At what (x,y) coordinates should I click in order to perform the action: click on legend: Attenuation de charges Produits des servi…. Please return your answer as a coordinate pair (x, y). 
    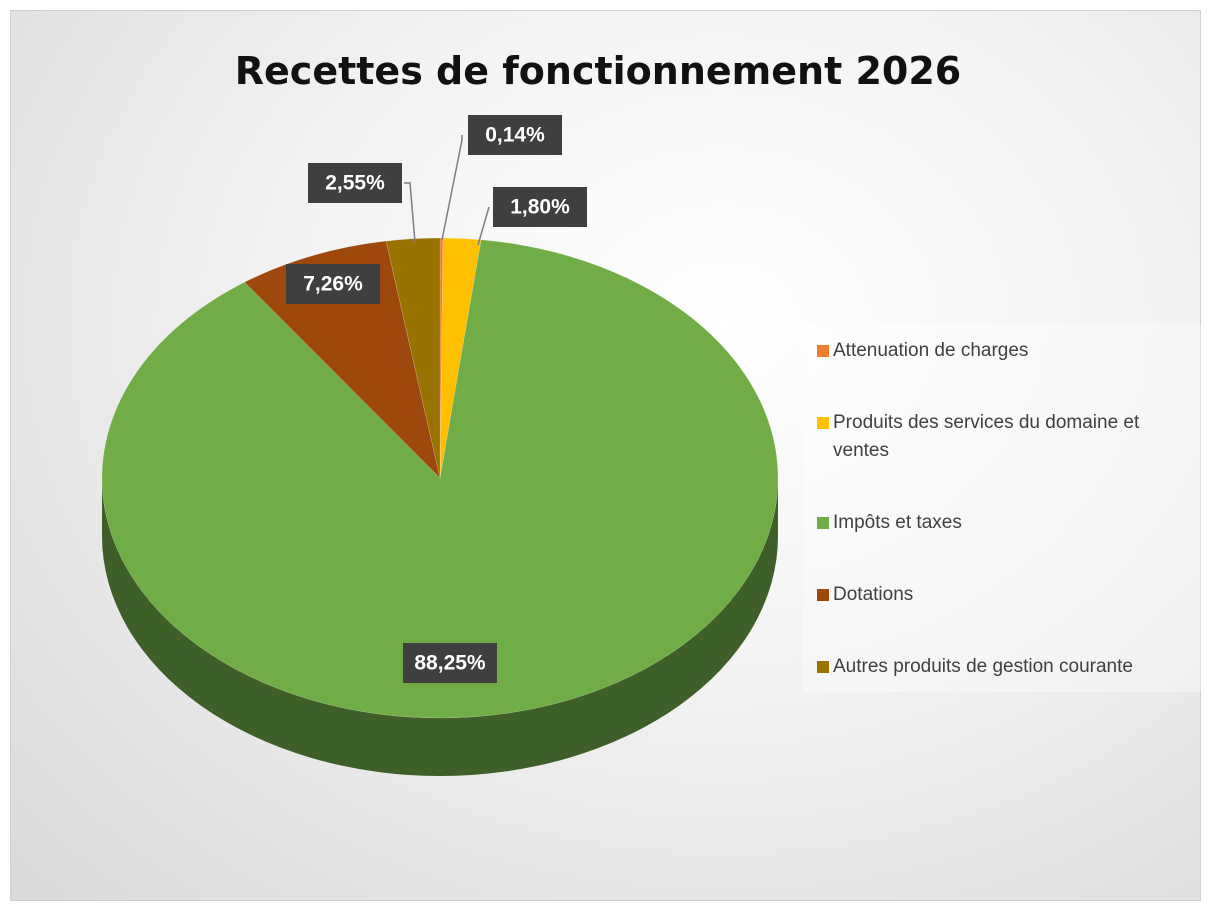
    Looking at the image, I should click on (1003, 507).